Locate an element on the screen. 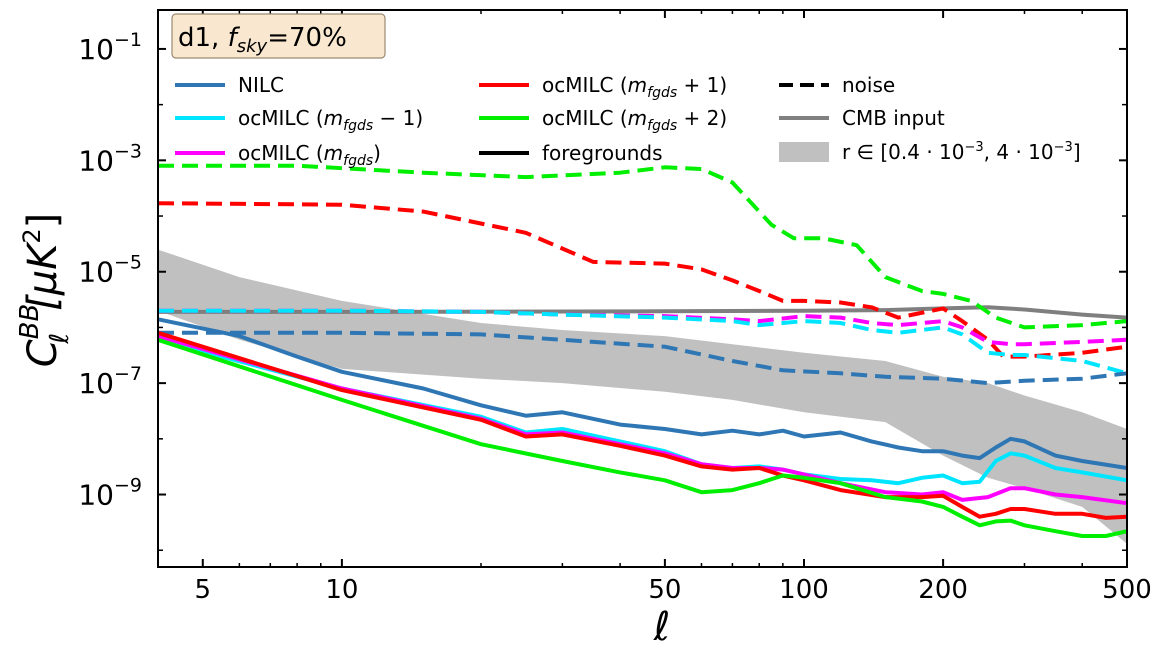 This screenshot has width=1164, height=646. legend-item-cmb-input: CMB input is located at coordinates (862, 118).